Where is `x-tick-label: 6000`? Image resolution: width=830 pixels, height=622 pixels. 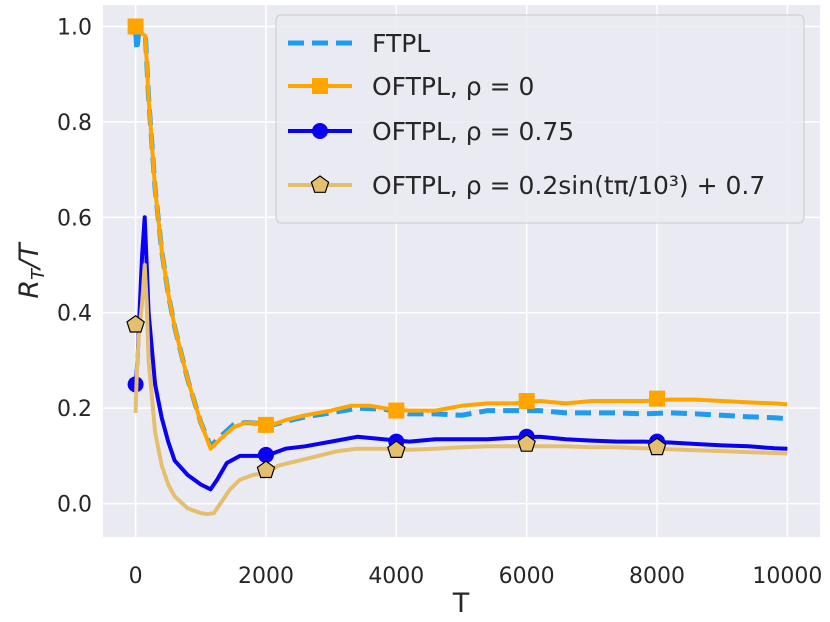
x-tick-label: 6000 is located at coordinates (527, 576).